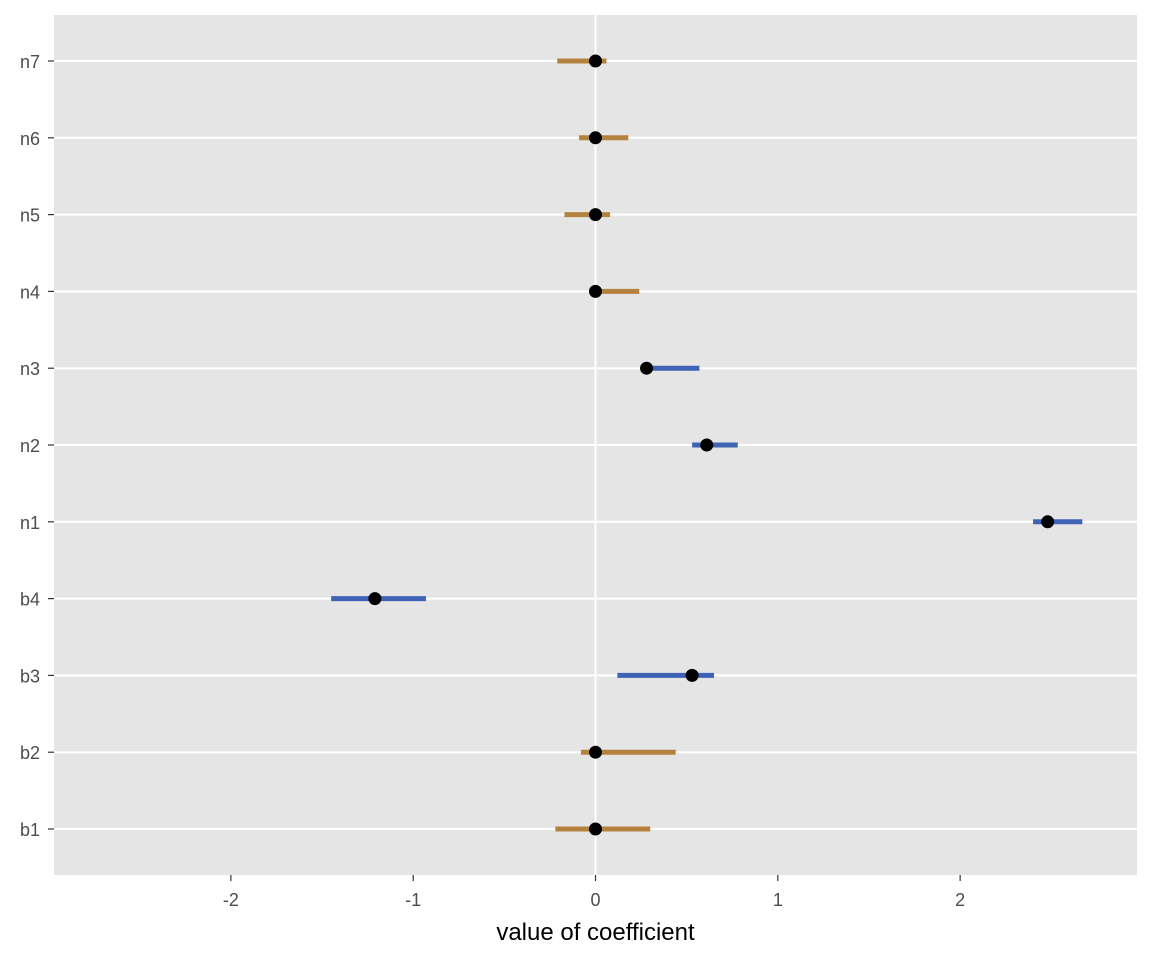  What do you see at coordinates (30, 446) in the screenshot?
I see `y-tick-label-n2: n2` at bounding box center [30, 446].